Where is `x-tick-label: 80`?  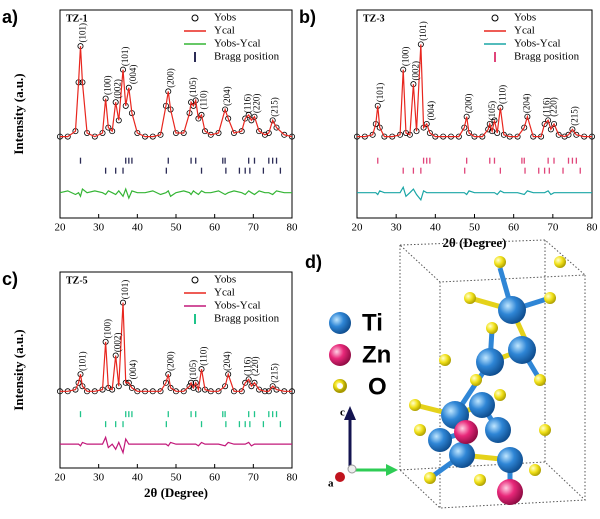 x-tick-label: 80 is located at coordinates (293, 228).